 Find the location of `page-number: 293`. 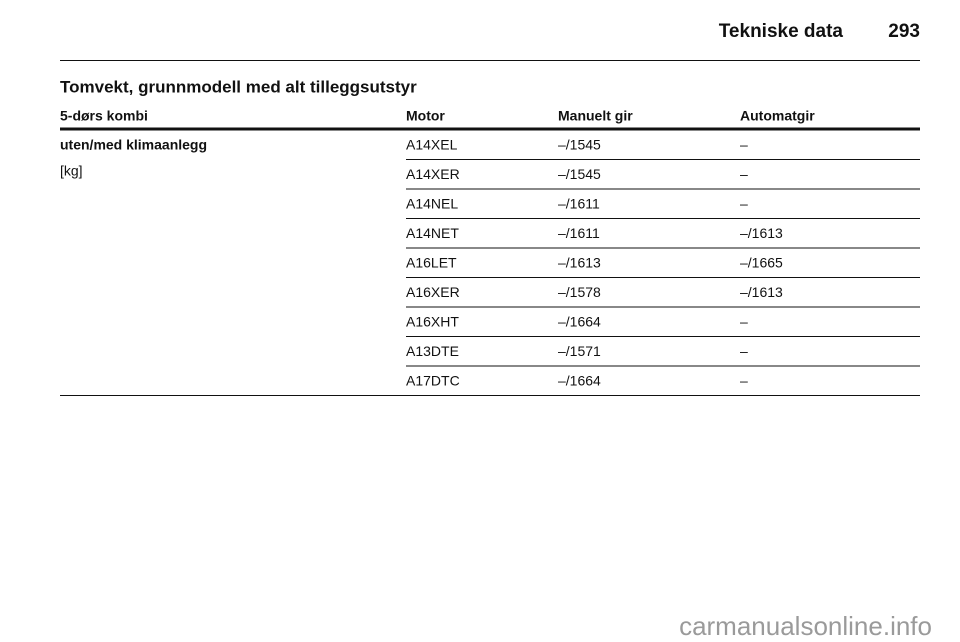

page-number: 293 is located at coordinates (904, 31).